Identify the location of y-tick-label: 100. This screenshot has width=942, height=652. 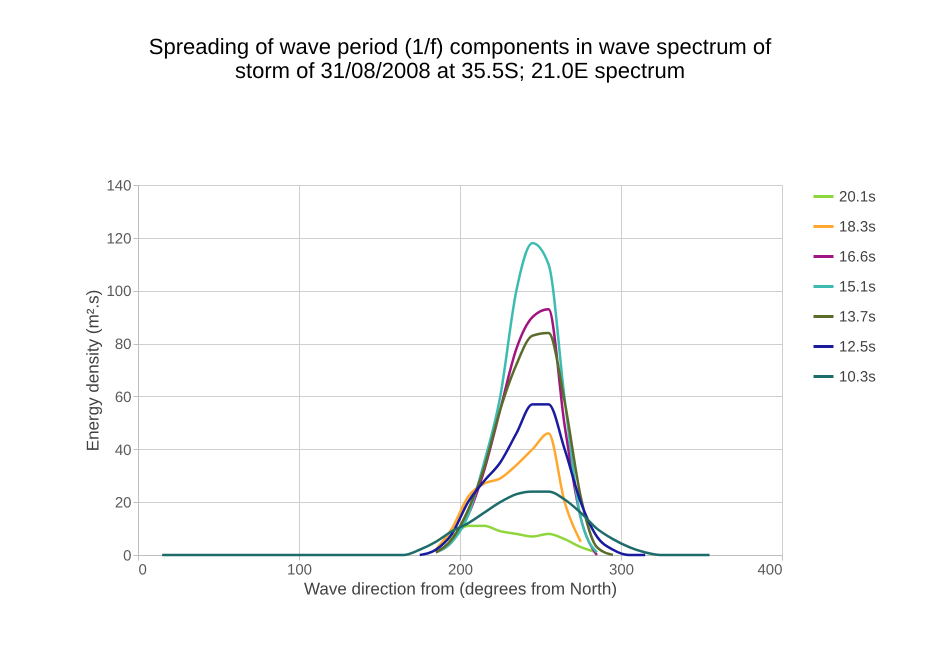
(119, 291).